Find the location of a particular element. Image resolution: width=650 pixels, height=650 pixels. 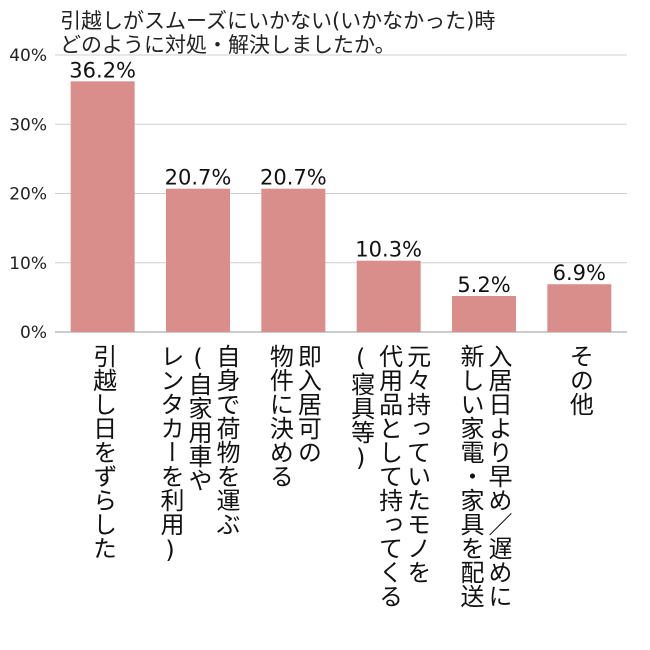

category-label: 新しい家電・家具を配送 is located at coordinates (470, 476).